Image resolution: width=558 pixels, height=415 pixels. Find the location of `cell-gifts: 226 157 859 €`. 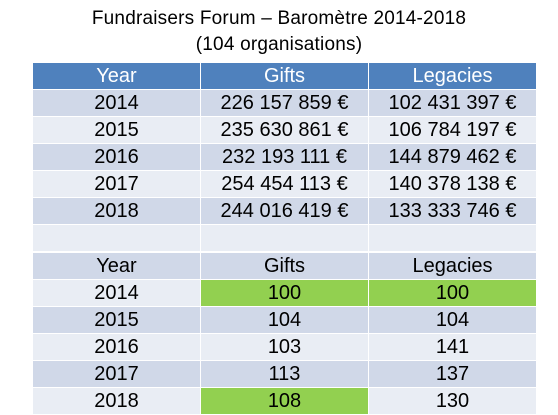

cell-gifts: 226 157 859 € is located at coordinates (284, 103).